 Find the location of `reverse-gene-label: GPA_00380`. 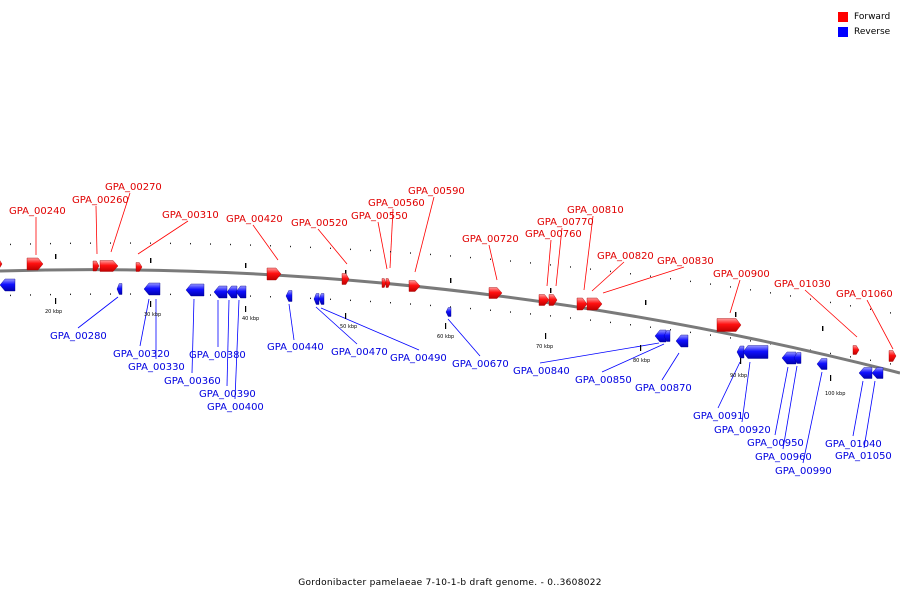

reverse-gene-label: GPA_00380 is located at coordinates (217, 355).